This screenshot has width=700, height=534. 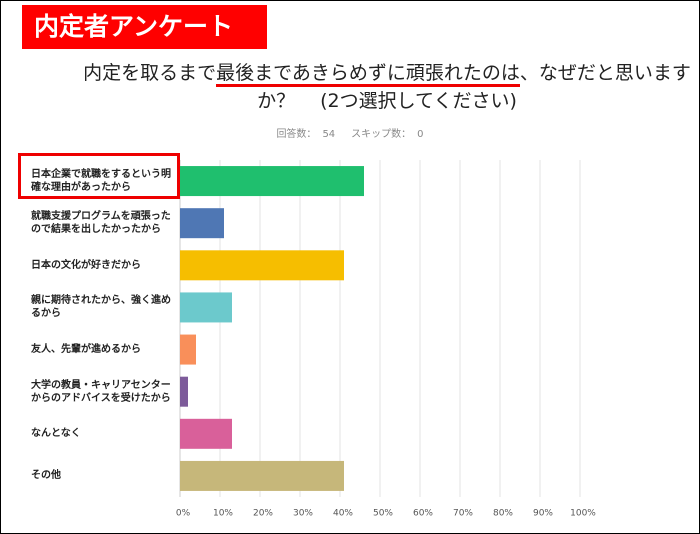 I want to click on x-tick-label: 90%, so click(x=543, y=514).